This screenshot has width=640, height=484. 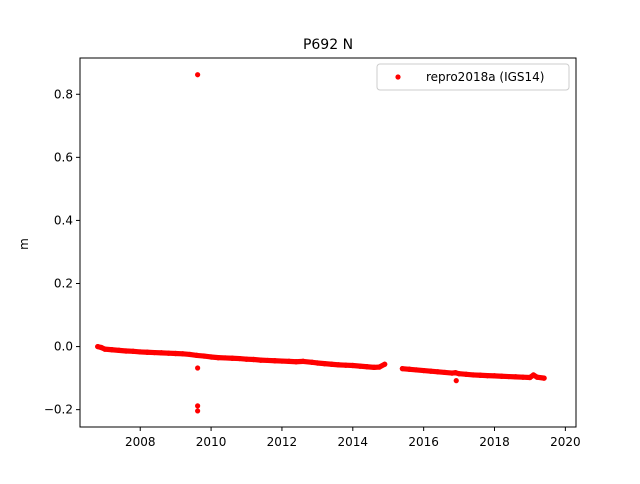 What do you see at coordinates (211, 442) in the screenshot?
I see `x-tick-label: 2010` at bounding box center [211, 442].